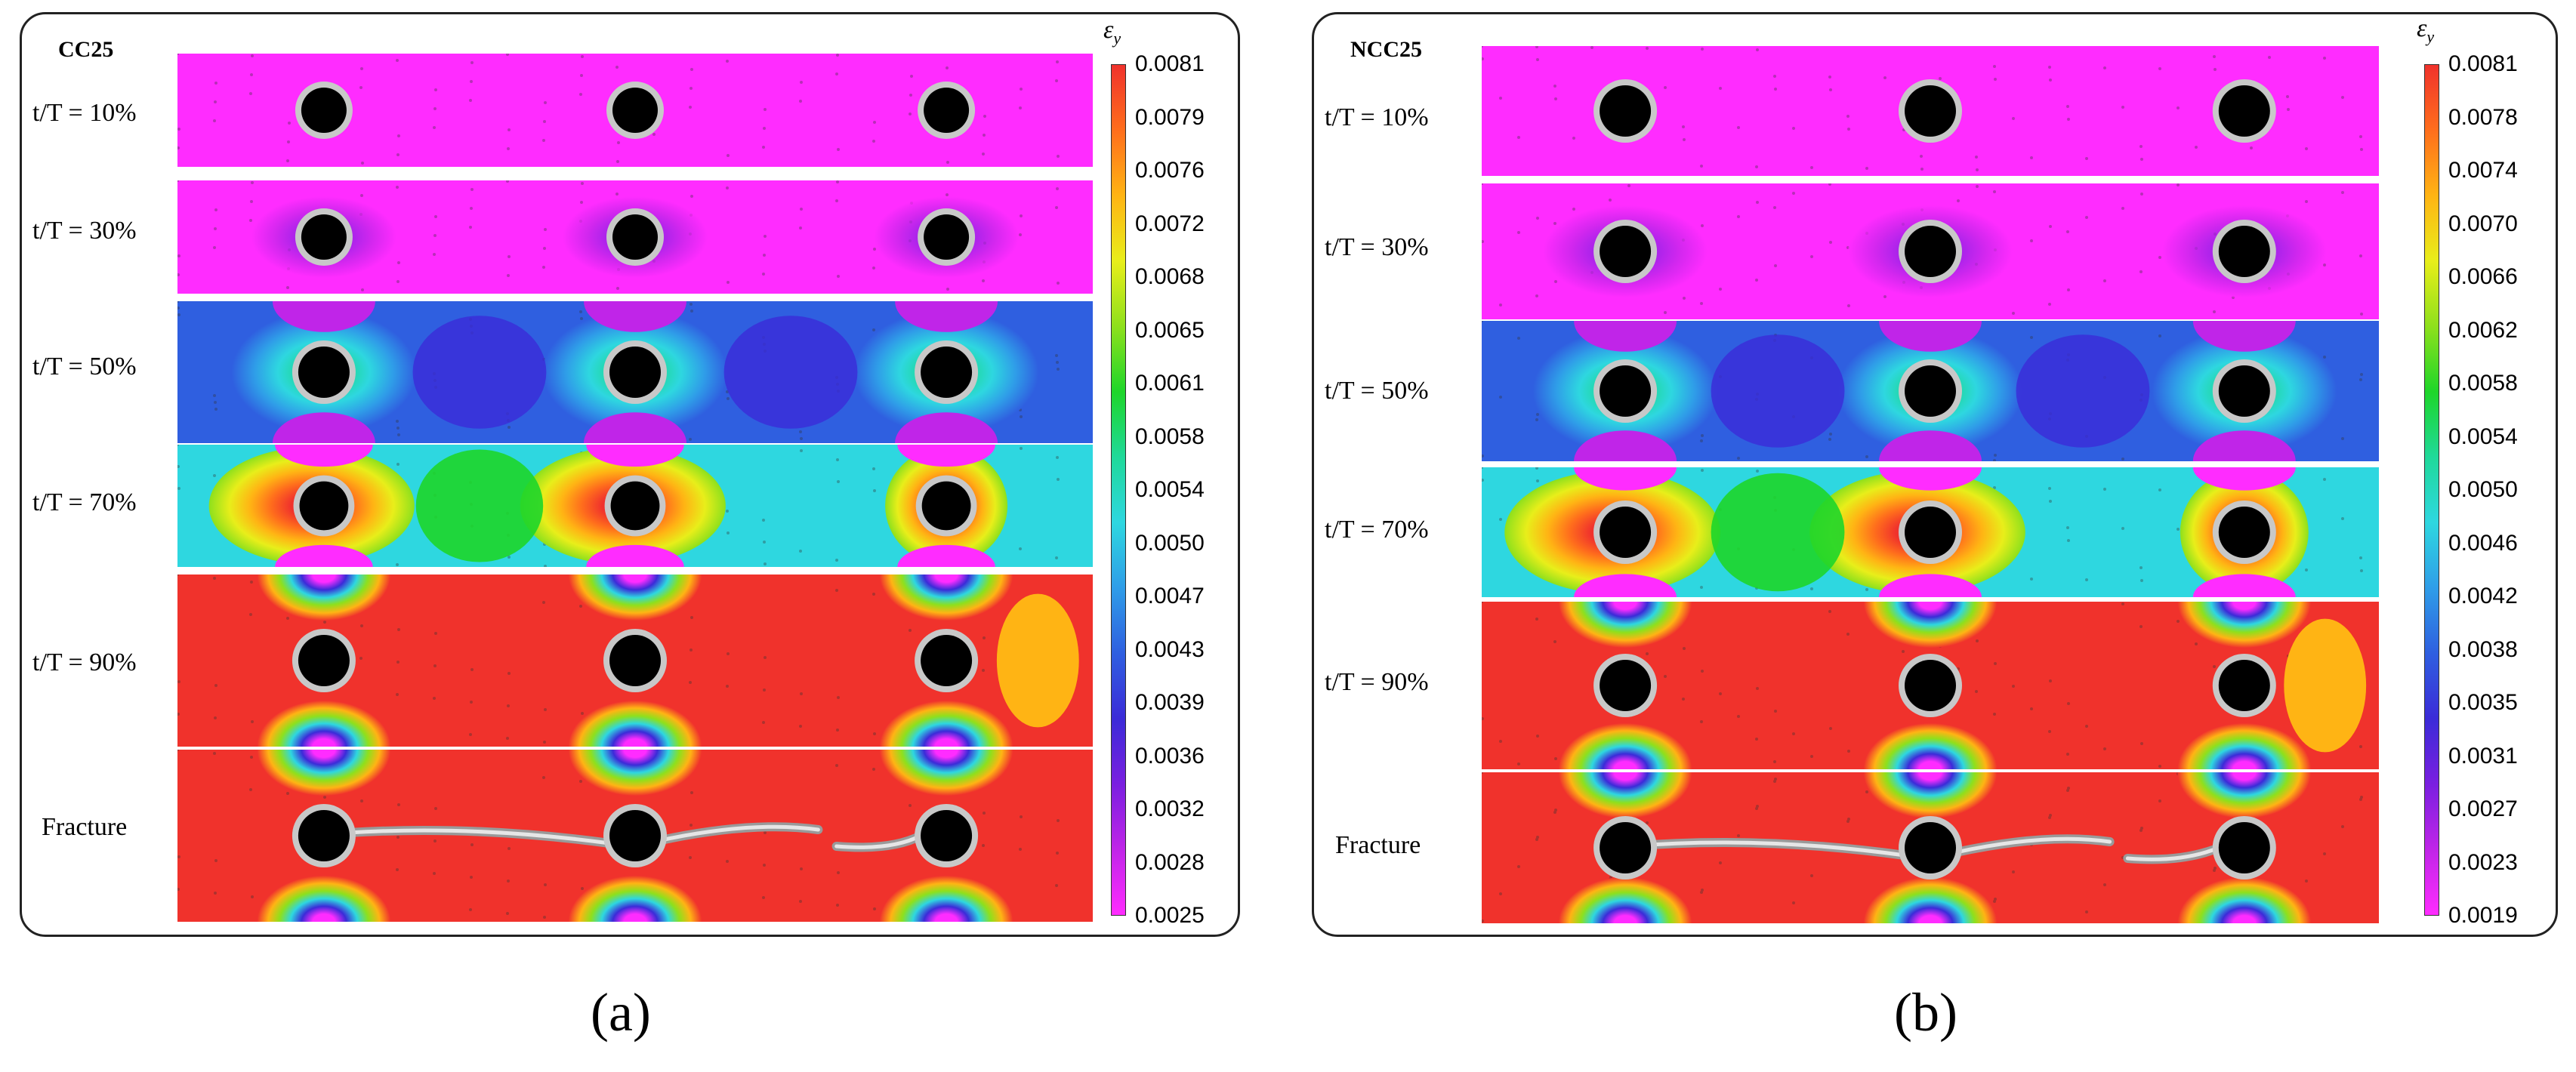 Image resolution: width=2576 pixels, height=1072 pixels. I want to click on colorbar-tick-label: 0.0058, so click(2483, 383).